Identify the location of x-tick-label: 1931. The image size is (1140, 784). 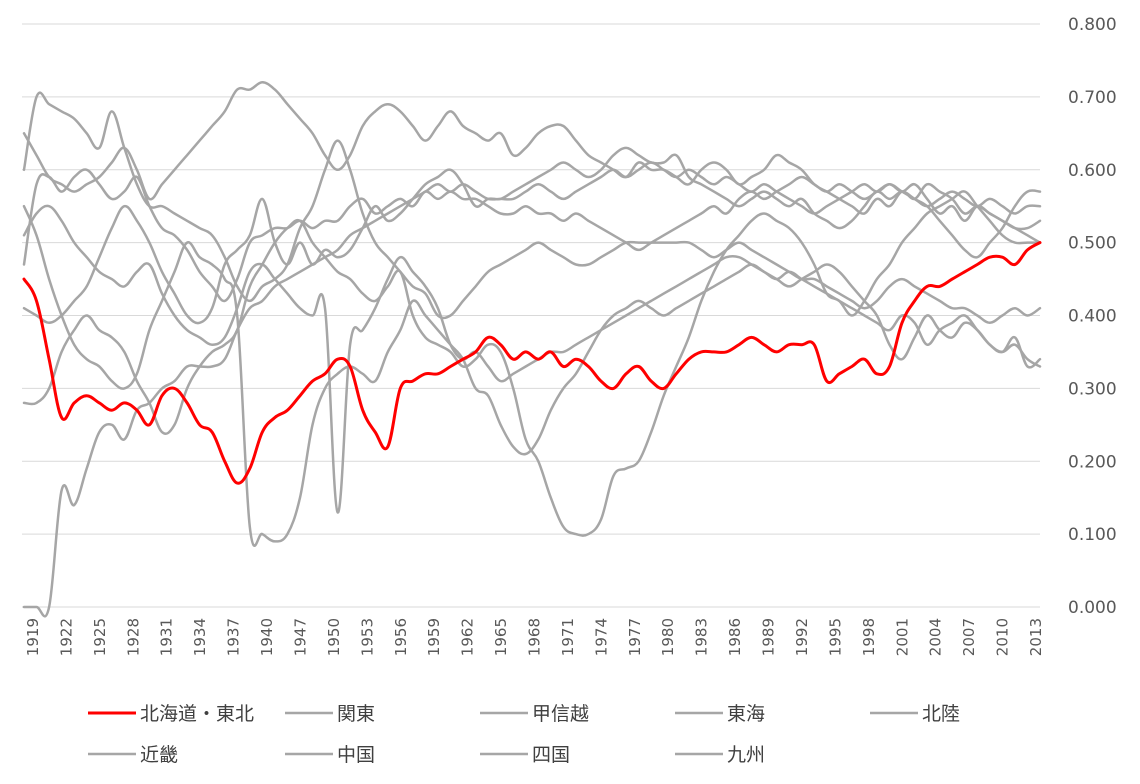
(167, 637).